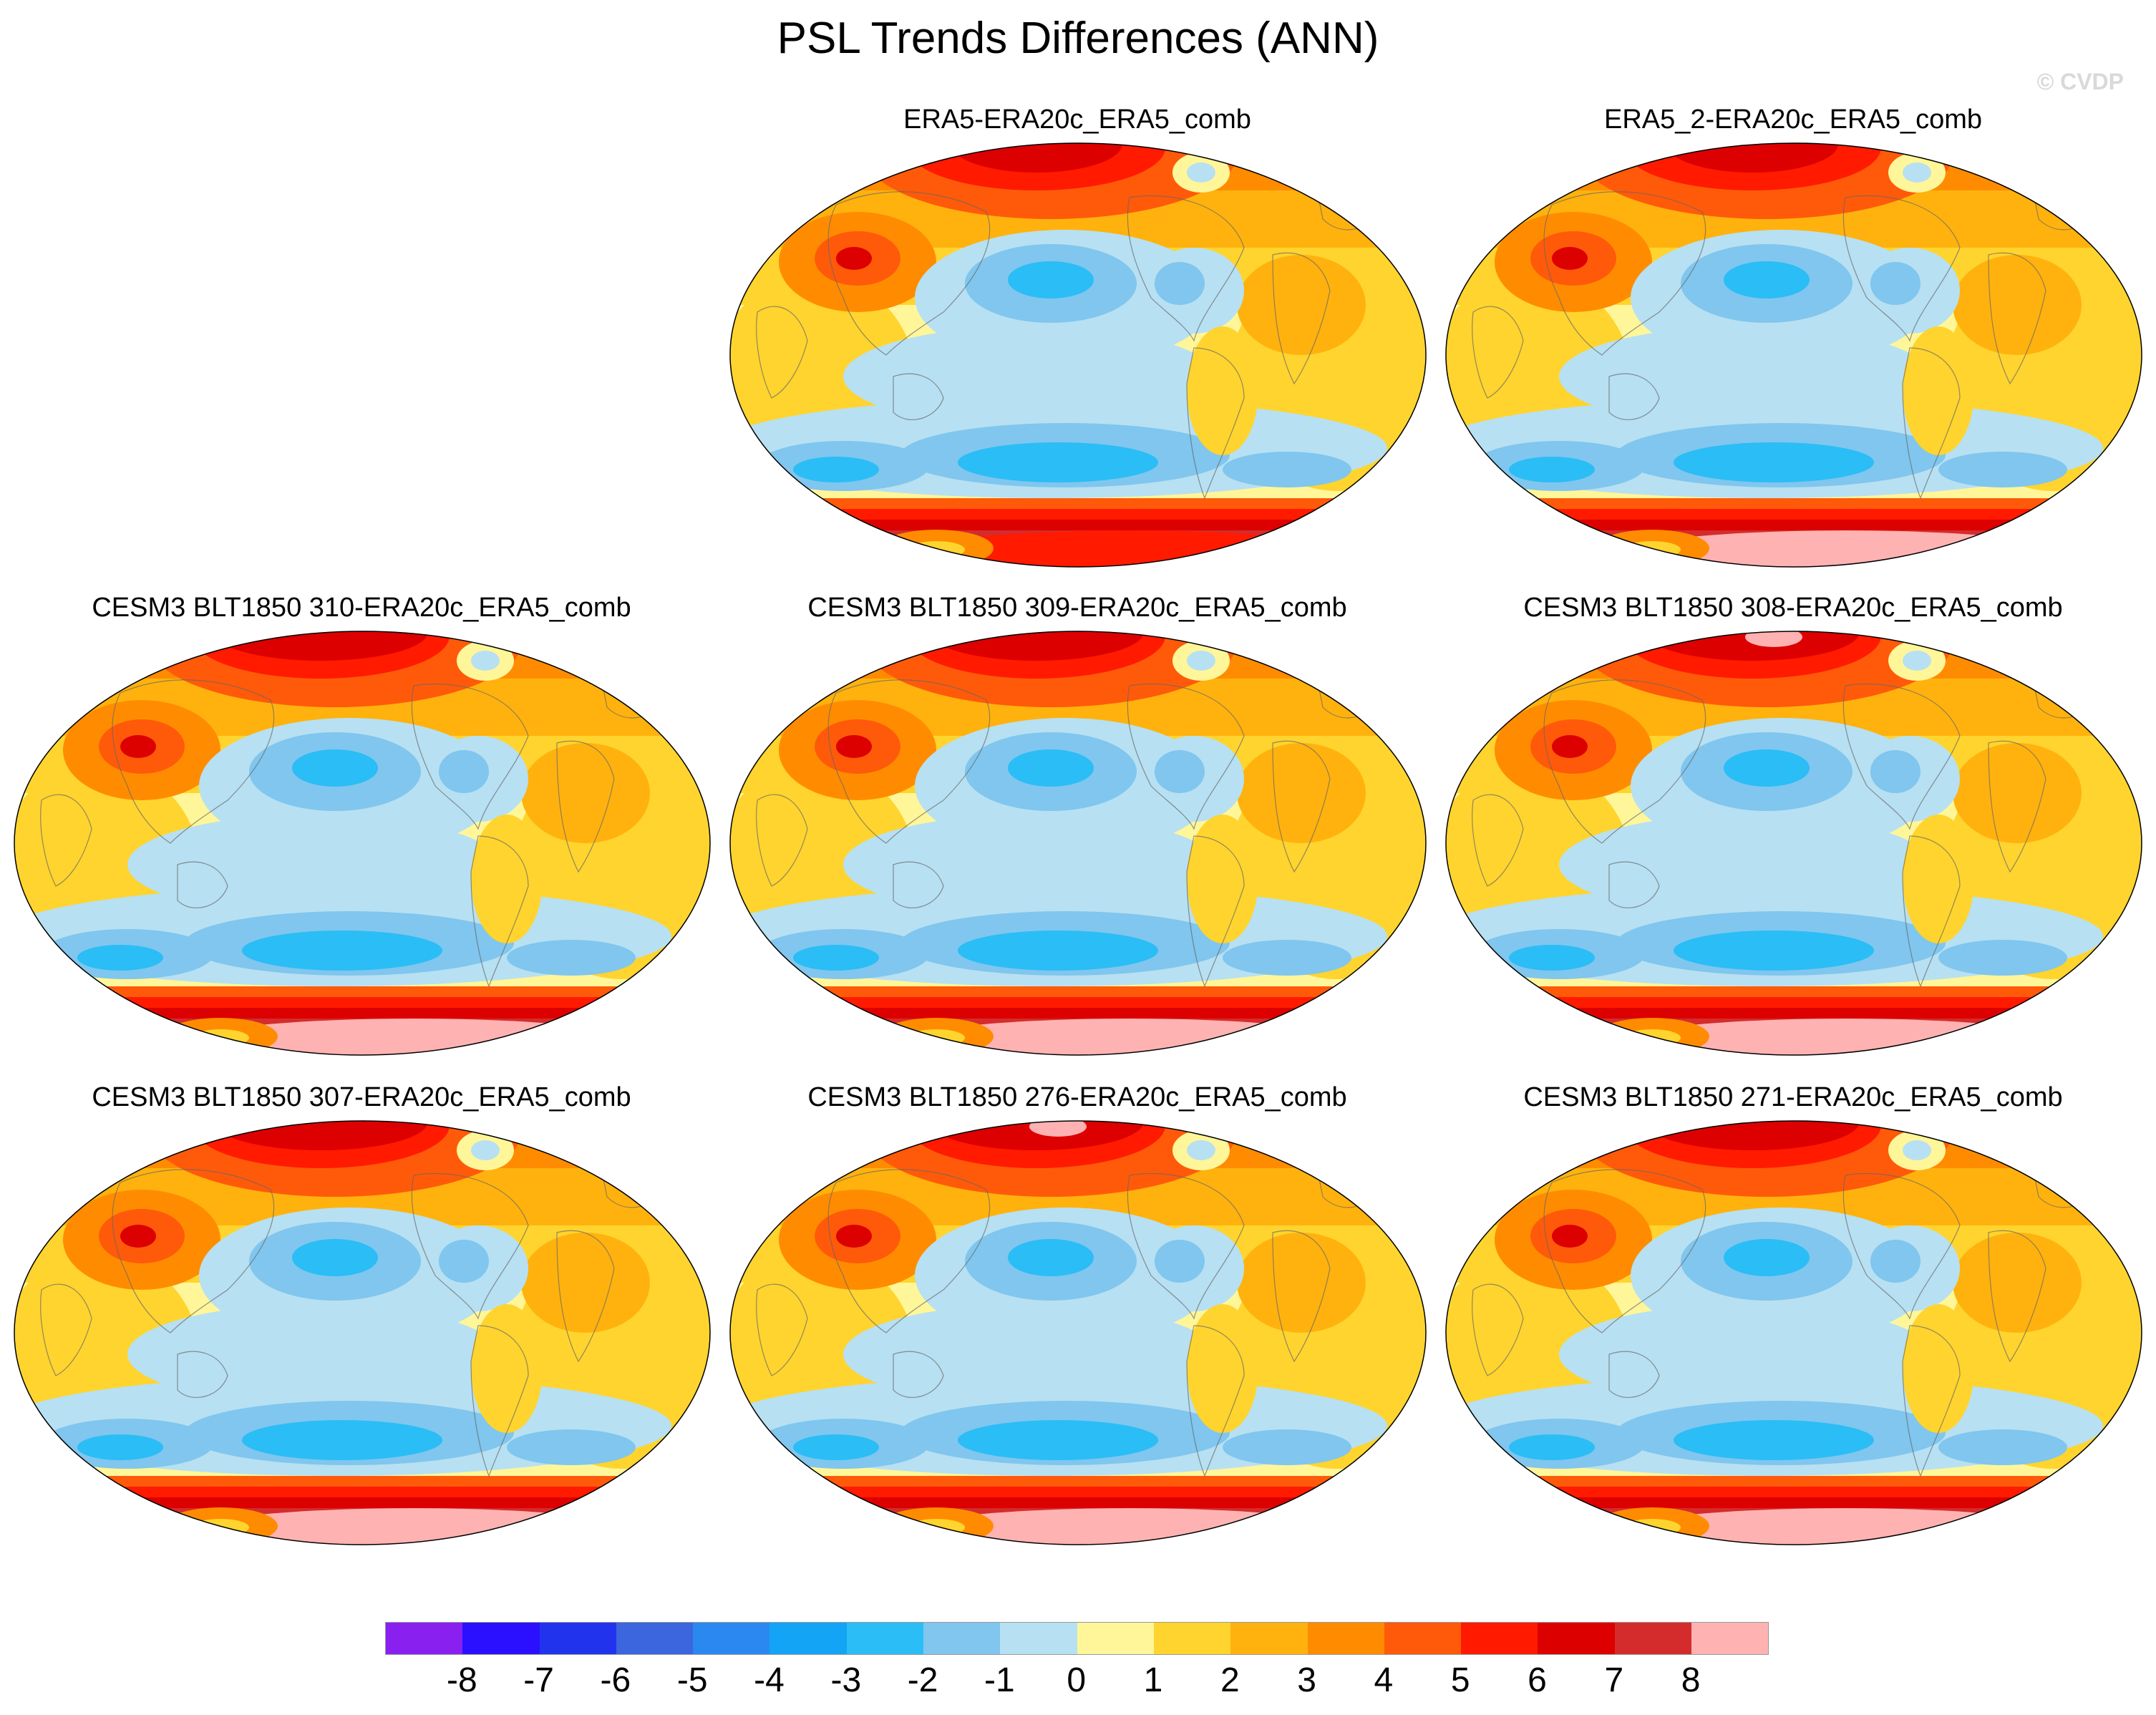 The height and width of the screenshot is (1715, 2156). What do you see at coordinates (1793, 120) in the screenshot?
I see `panel-title-era5-2: ERA5_2-ERA20c_ERA5_comb` at bounding box center [1793, 120].